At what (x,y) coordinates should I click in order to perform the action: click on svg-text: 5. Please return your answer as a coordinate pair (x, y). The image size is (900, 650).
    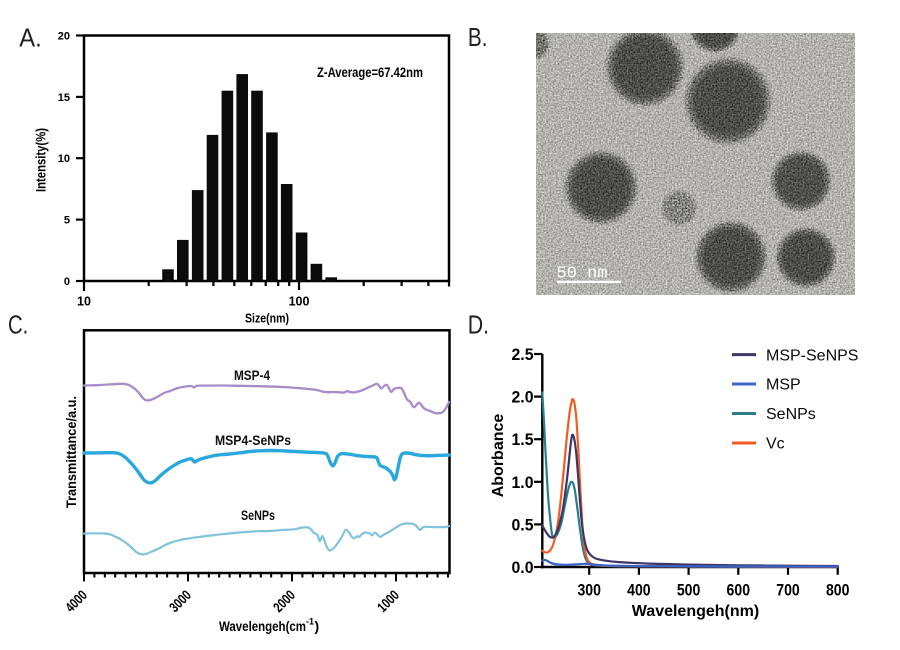
    Looking at the image, I should click on (67, 221).